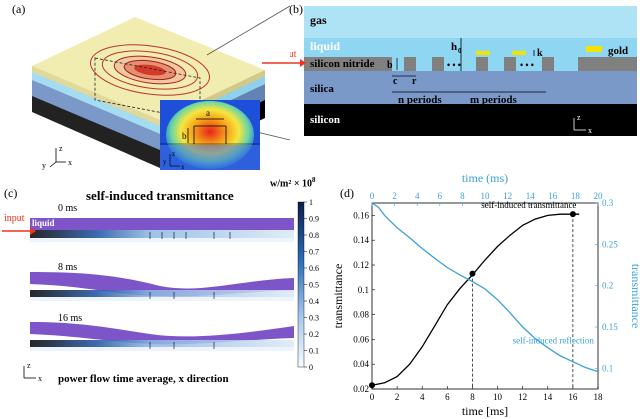 The height and width of the screenshot is (419, 640). What do you see at coordinates (338, 296) in the screenshot?
I see `y-axis-label: transmittance` at bounding box center [338, 296].